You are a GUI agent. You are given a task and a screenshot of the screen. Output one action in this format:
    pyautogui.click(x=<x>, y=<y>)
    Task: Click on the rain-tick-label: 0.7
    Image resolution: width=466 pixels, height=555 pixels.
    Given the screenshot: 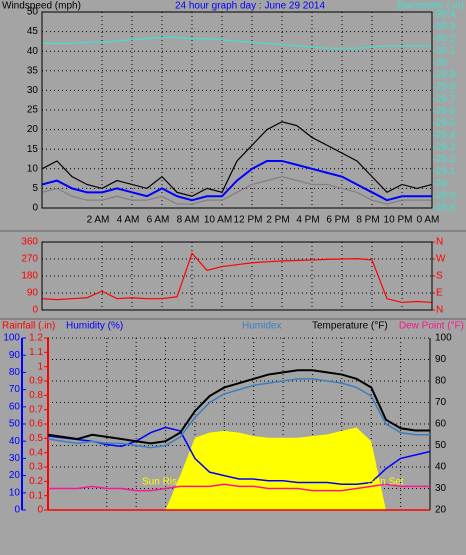 What is the action you would take?
    pyautogui.click(x=36, y=409)
    